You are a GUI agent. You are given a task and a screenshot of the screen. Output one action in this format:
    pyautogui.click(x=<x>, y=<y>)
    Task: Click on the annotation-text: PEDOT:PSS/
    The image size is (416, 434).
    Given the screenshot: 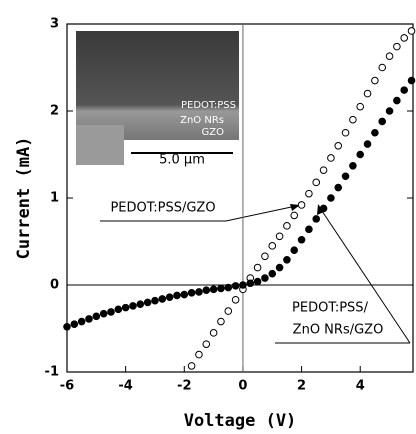 What is the action you would take?
    pyautogui.click(x=330, y=308)
    